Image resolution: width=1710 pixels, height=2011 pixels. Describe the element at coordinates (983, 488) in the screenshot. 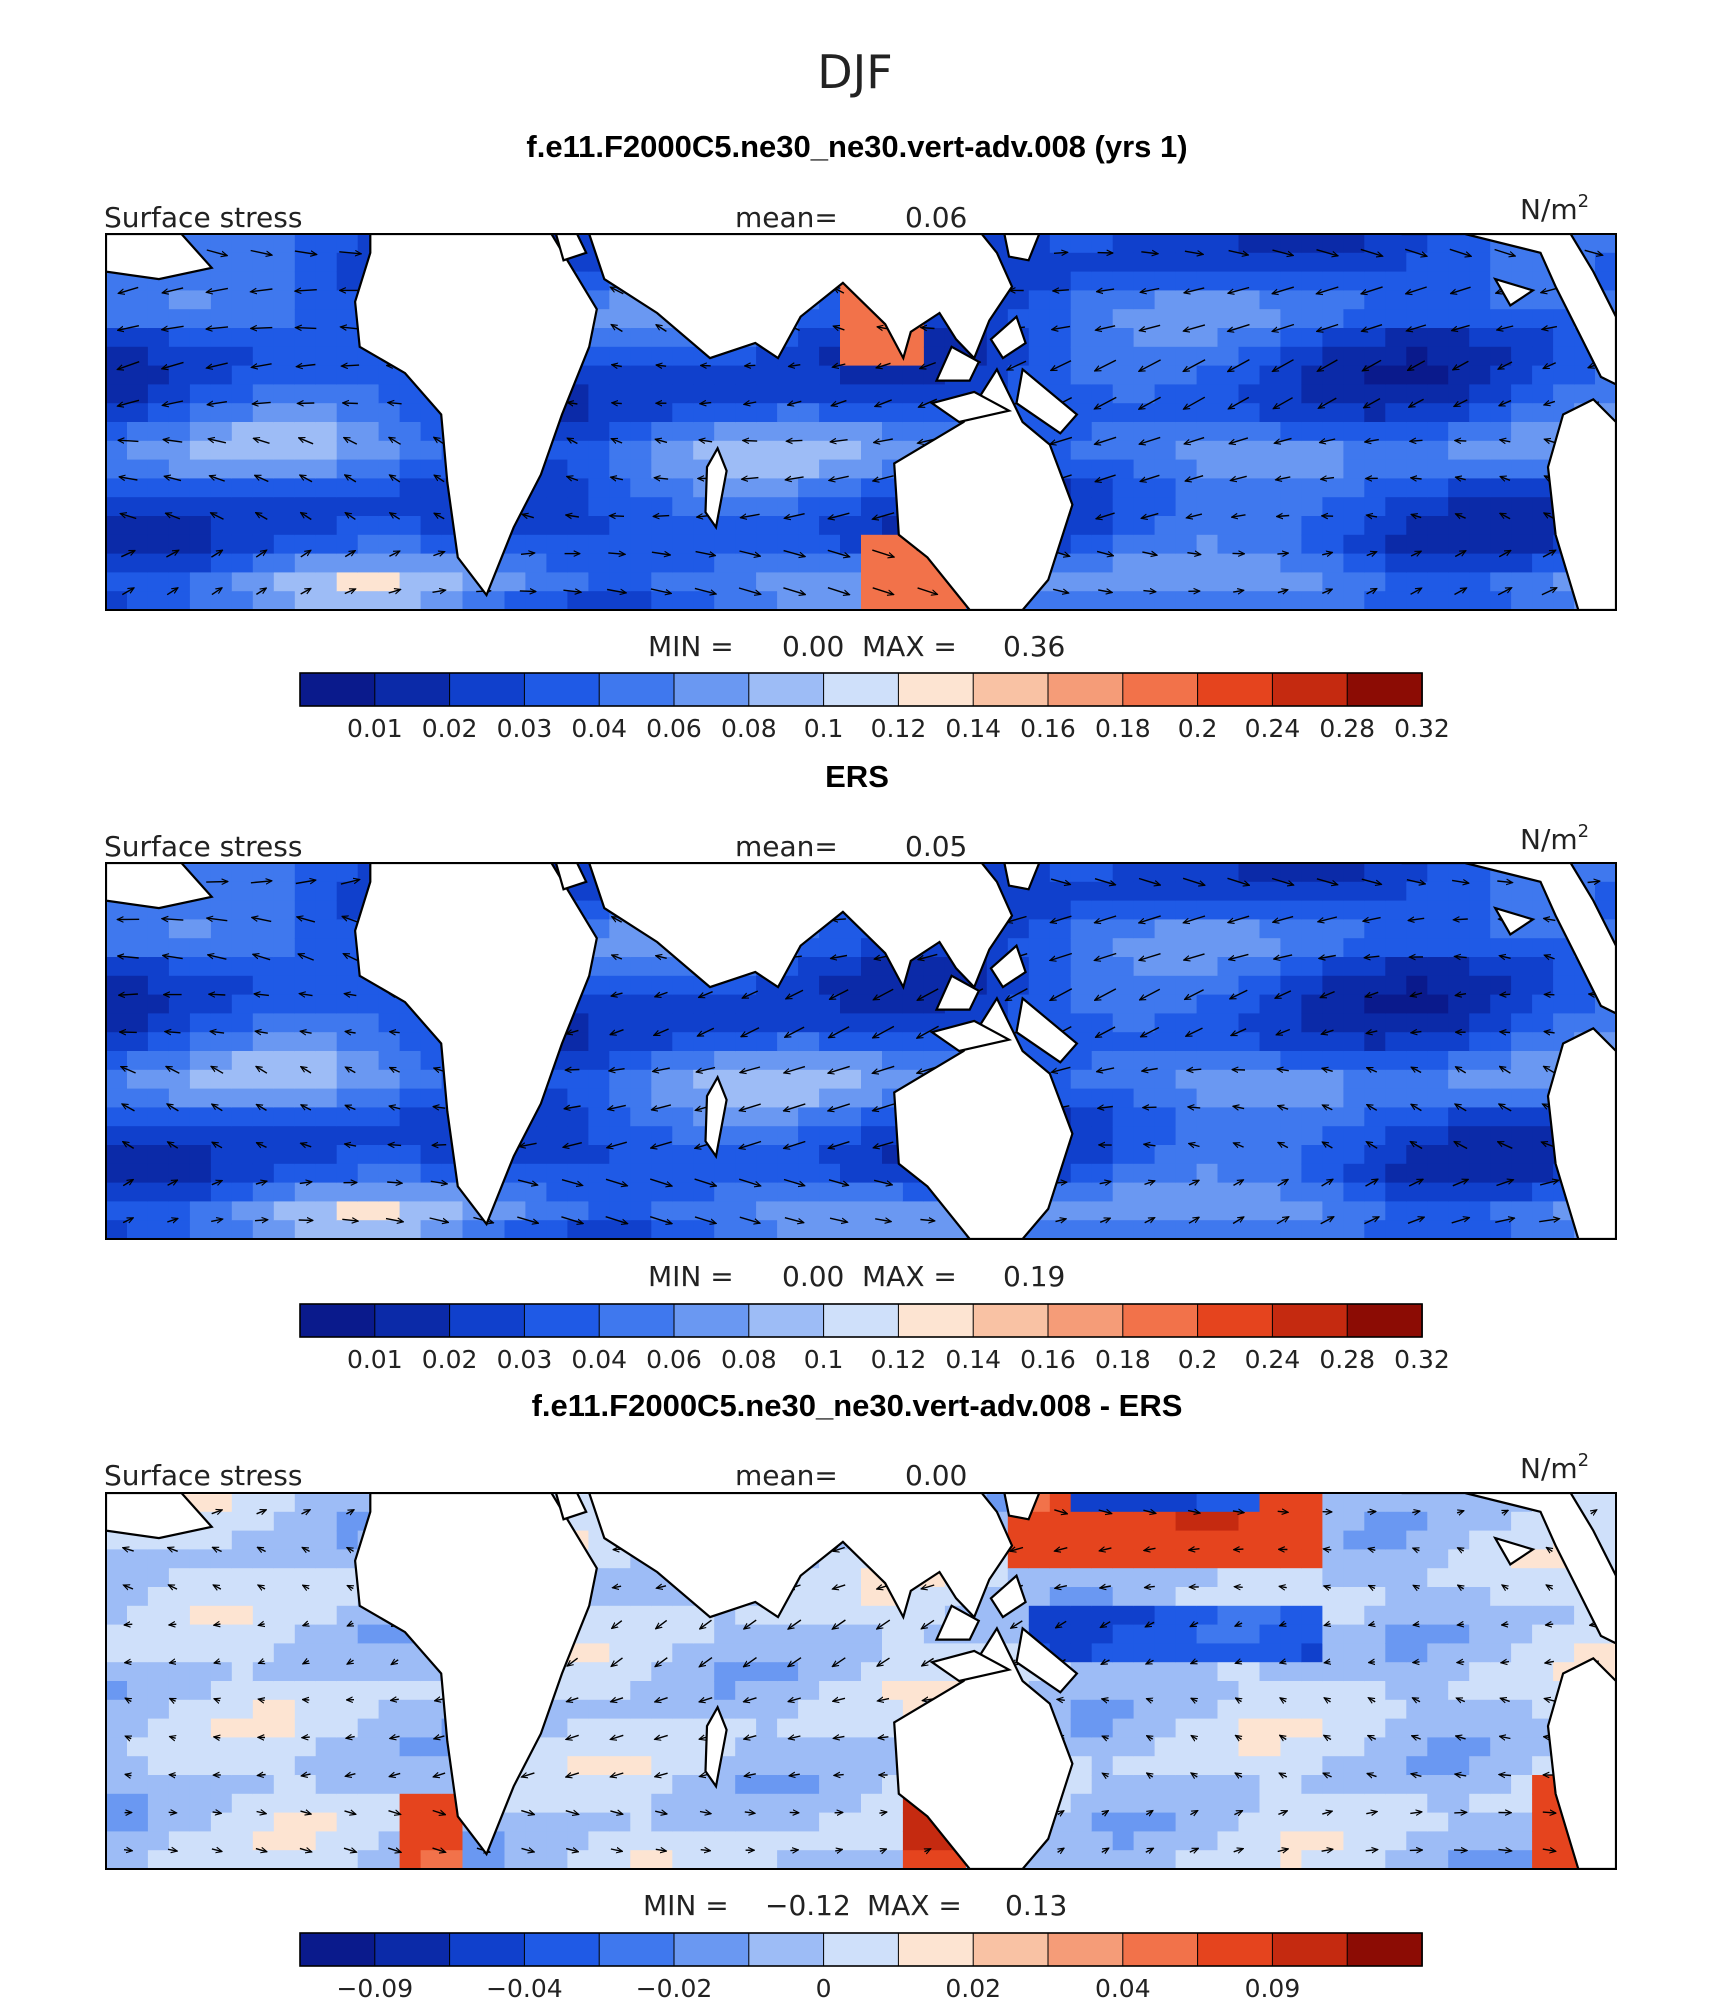

I see `continent` at that location.